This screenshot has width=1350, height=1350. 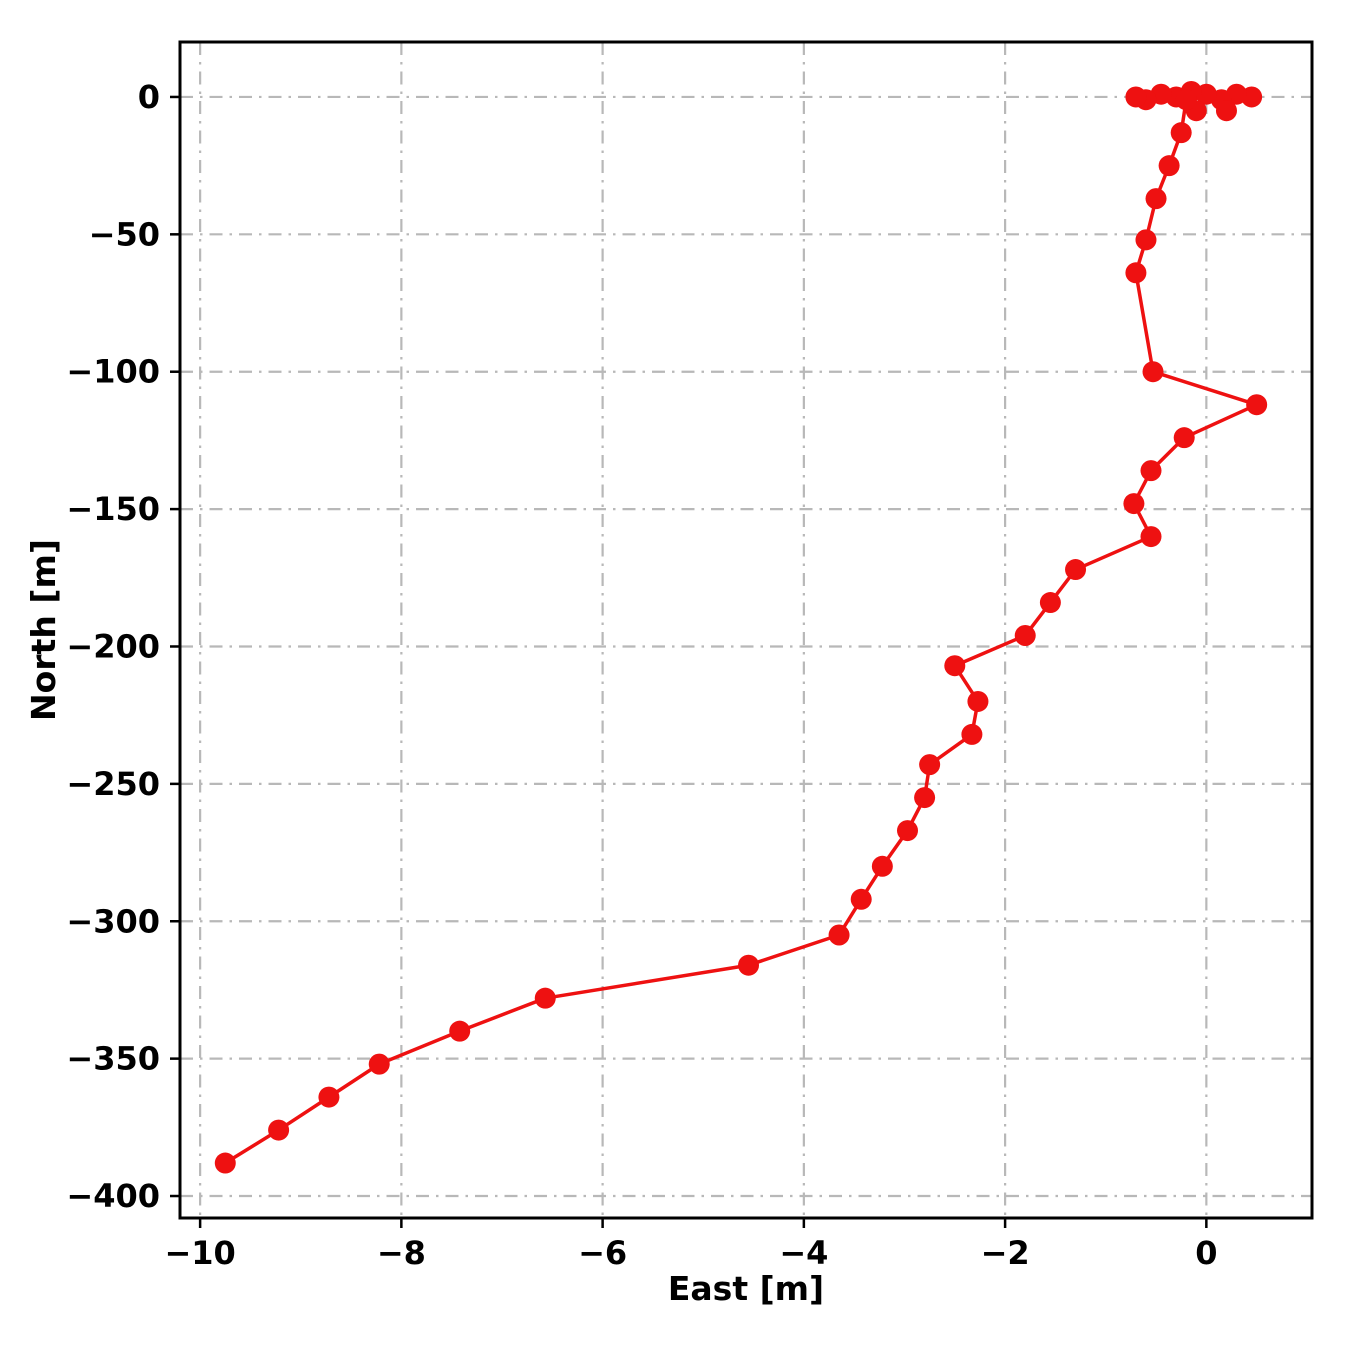 What do you see at coordinates (746, 1288) in the screenshot?
I see `x-axis-label: East [m]` at bounding box center [746, 1288].